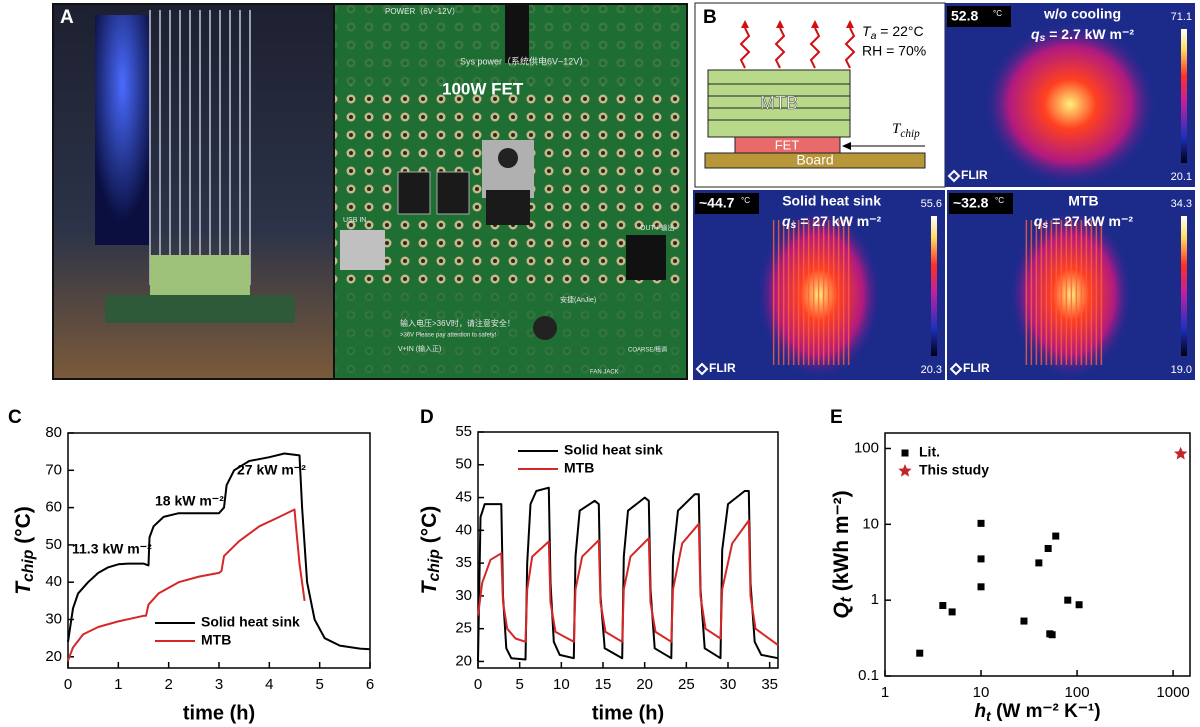  Describe the element at coordinates (168, 684) in the screenshot. I see `x-tick-label: 2` at that location.